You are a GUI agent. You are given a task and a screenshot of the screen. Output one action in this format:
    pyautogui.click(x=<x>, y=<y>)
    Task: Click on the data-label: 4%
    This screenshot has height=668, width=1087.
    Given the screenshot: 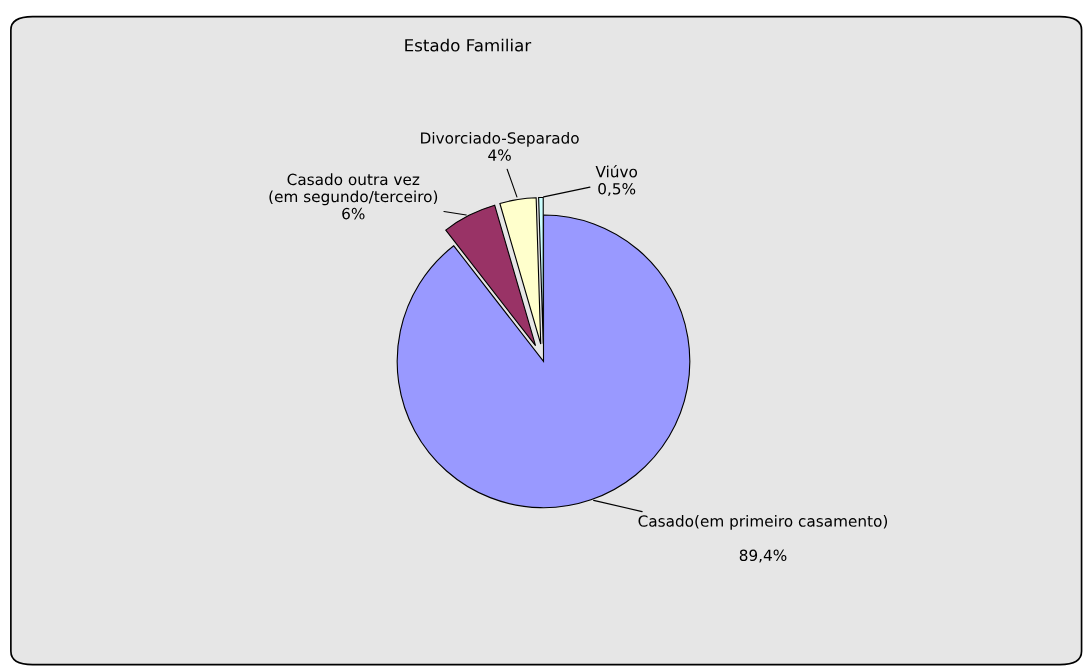 What is the action you would take?
    pyautogui.click(x=499, y=155)
    